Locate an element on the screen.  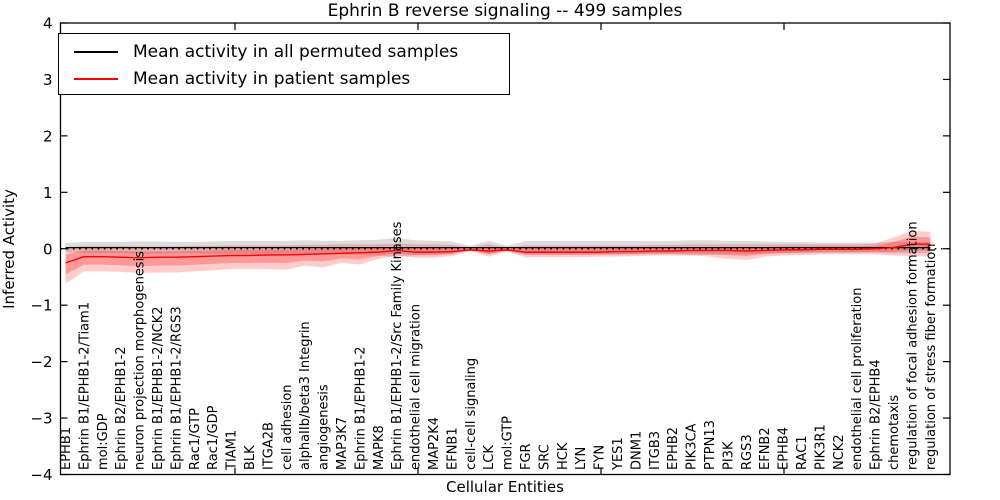
x-tick-label: endothelial cell proliferation is located at coordinates (857, 379).